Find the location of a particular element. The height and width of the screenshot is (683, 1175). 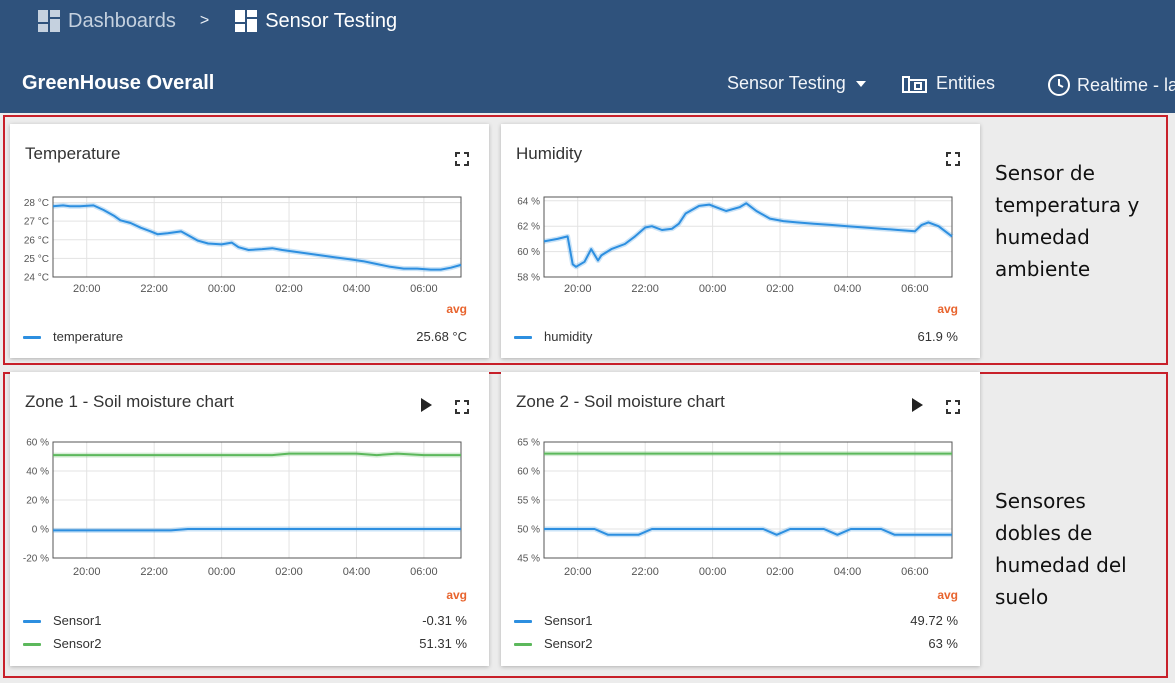

breadcrumb-dashboards: Dashboards is located at coordinates (107, 21).